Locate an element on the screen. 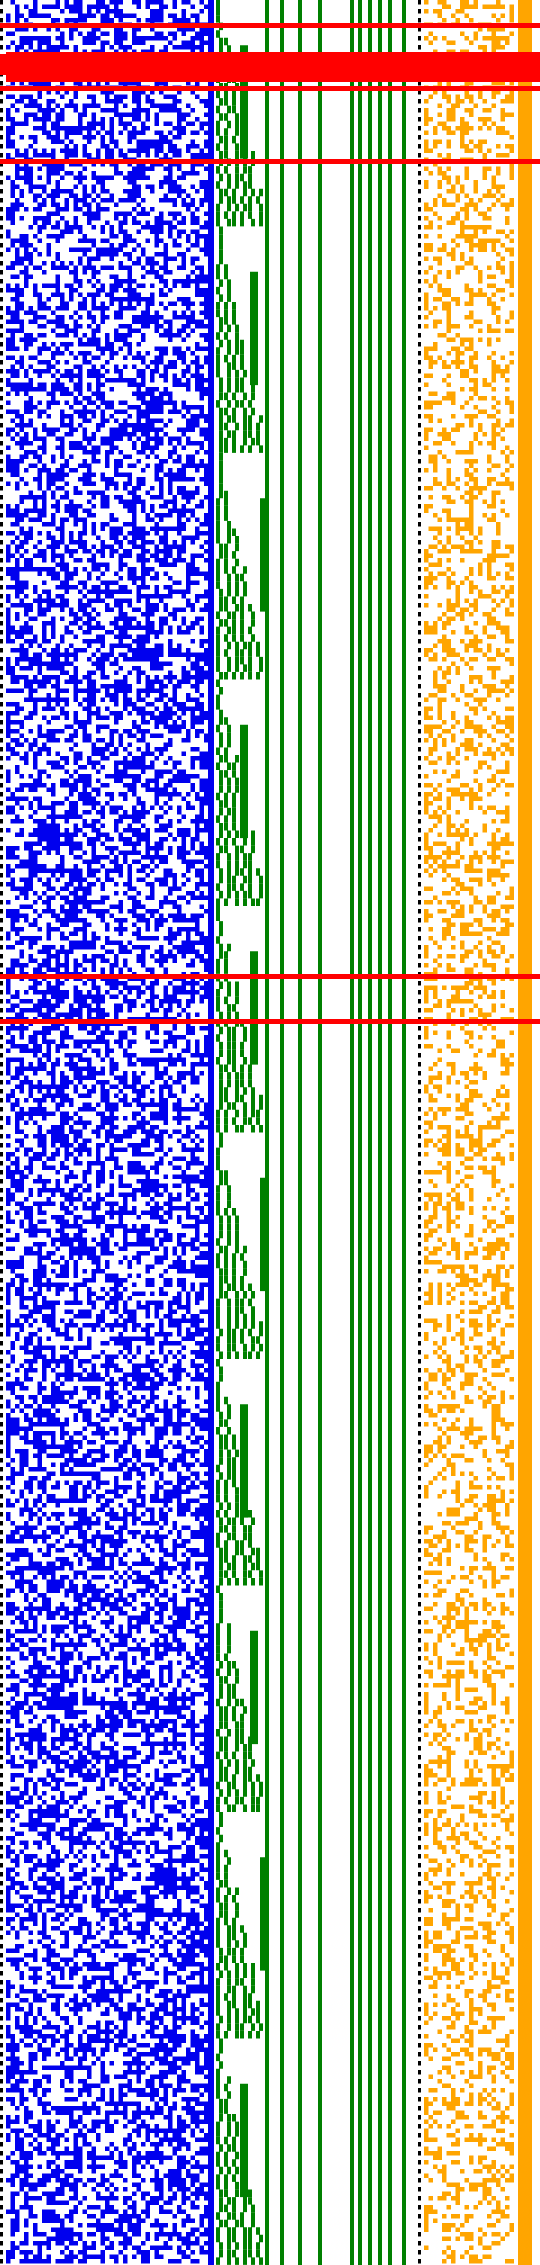  right-dotted-border is located at coordinates (419, 1132).